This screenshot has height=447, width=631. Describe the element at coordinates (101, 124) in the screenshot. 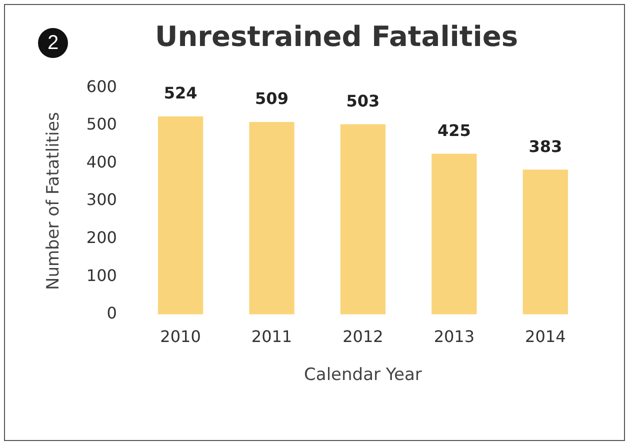

I see `y-tick-label: 500` at that location.